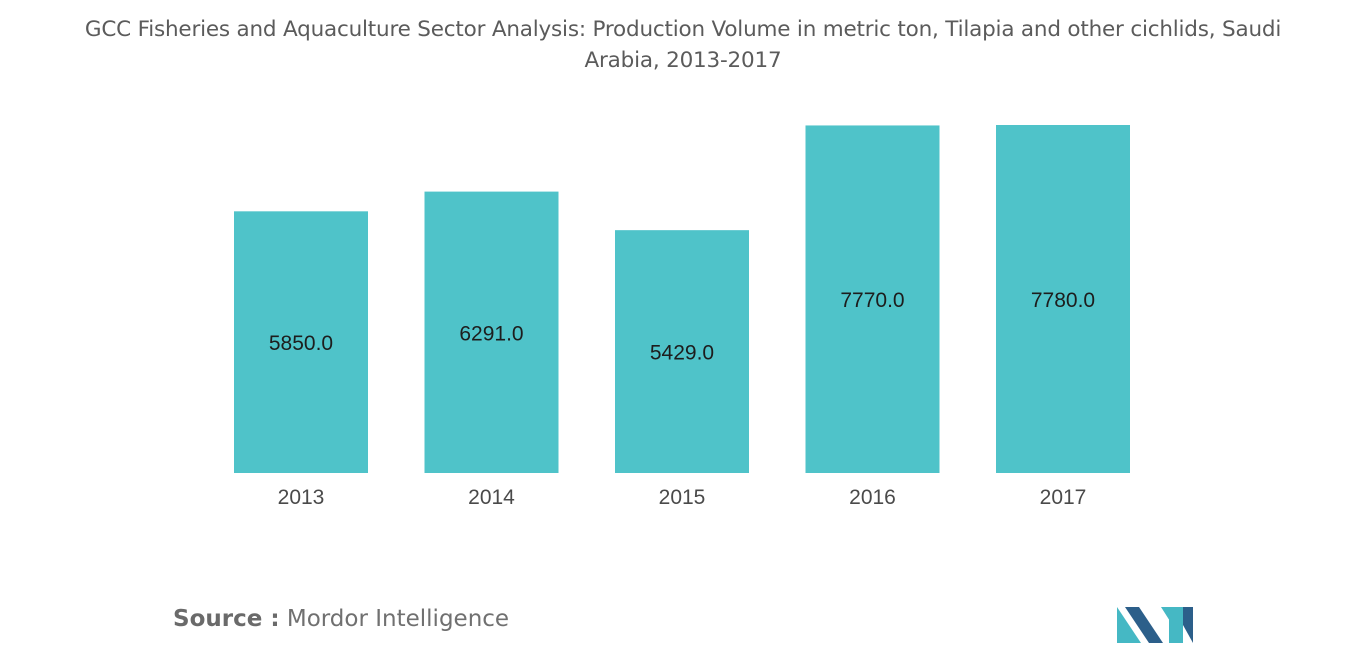 The width and height of the screenshot is (1366, 655). What do you see at coordinates (872, 497) in the screenshot?
I see `x-tick-label-2016: 2016` at bounding box center [872, 497].